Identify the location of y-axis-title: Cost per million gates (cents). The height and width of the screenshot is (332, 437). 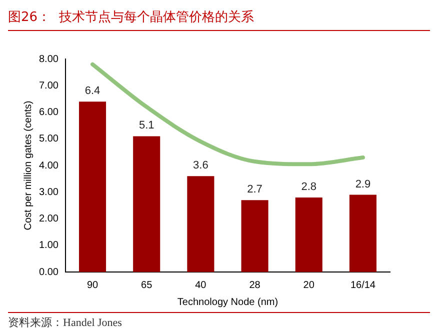
(28, 165).